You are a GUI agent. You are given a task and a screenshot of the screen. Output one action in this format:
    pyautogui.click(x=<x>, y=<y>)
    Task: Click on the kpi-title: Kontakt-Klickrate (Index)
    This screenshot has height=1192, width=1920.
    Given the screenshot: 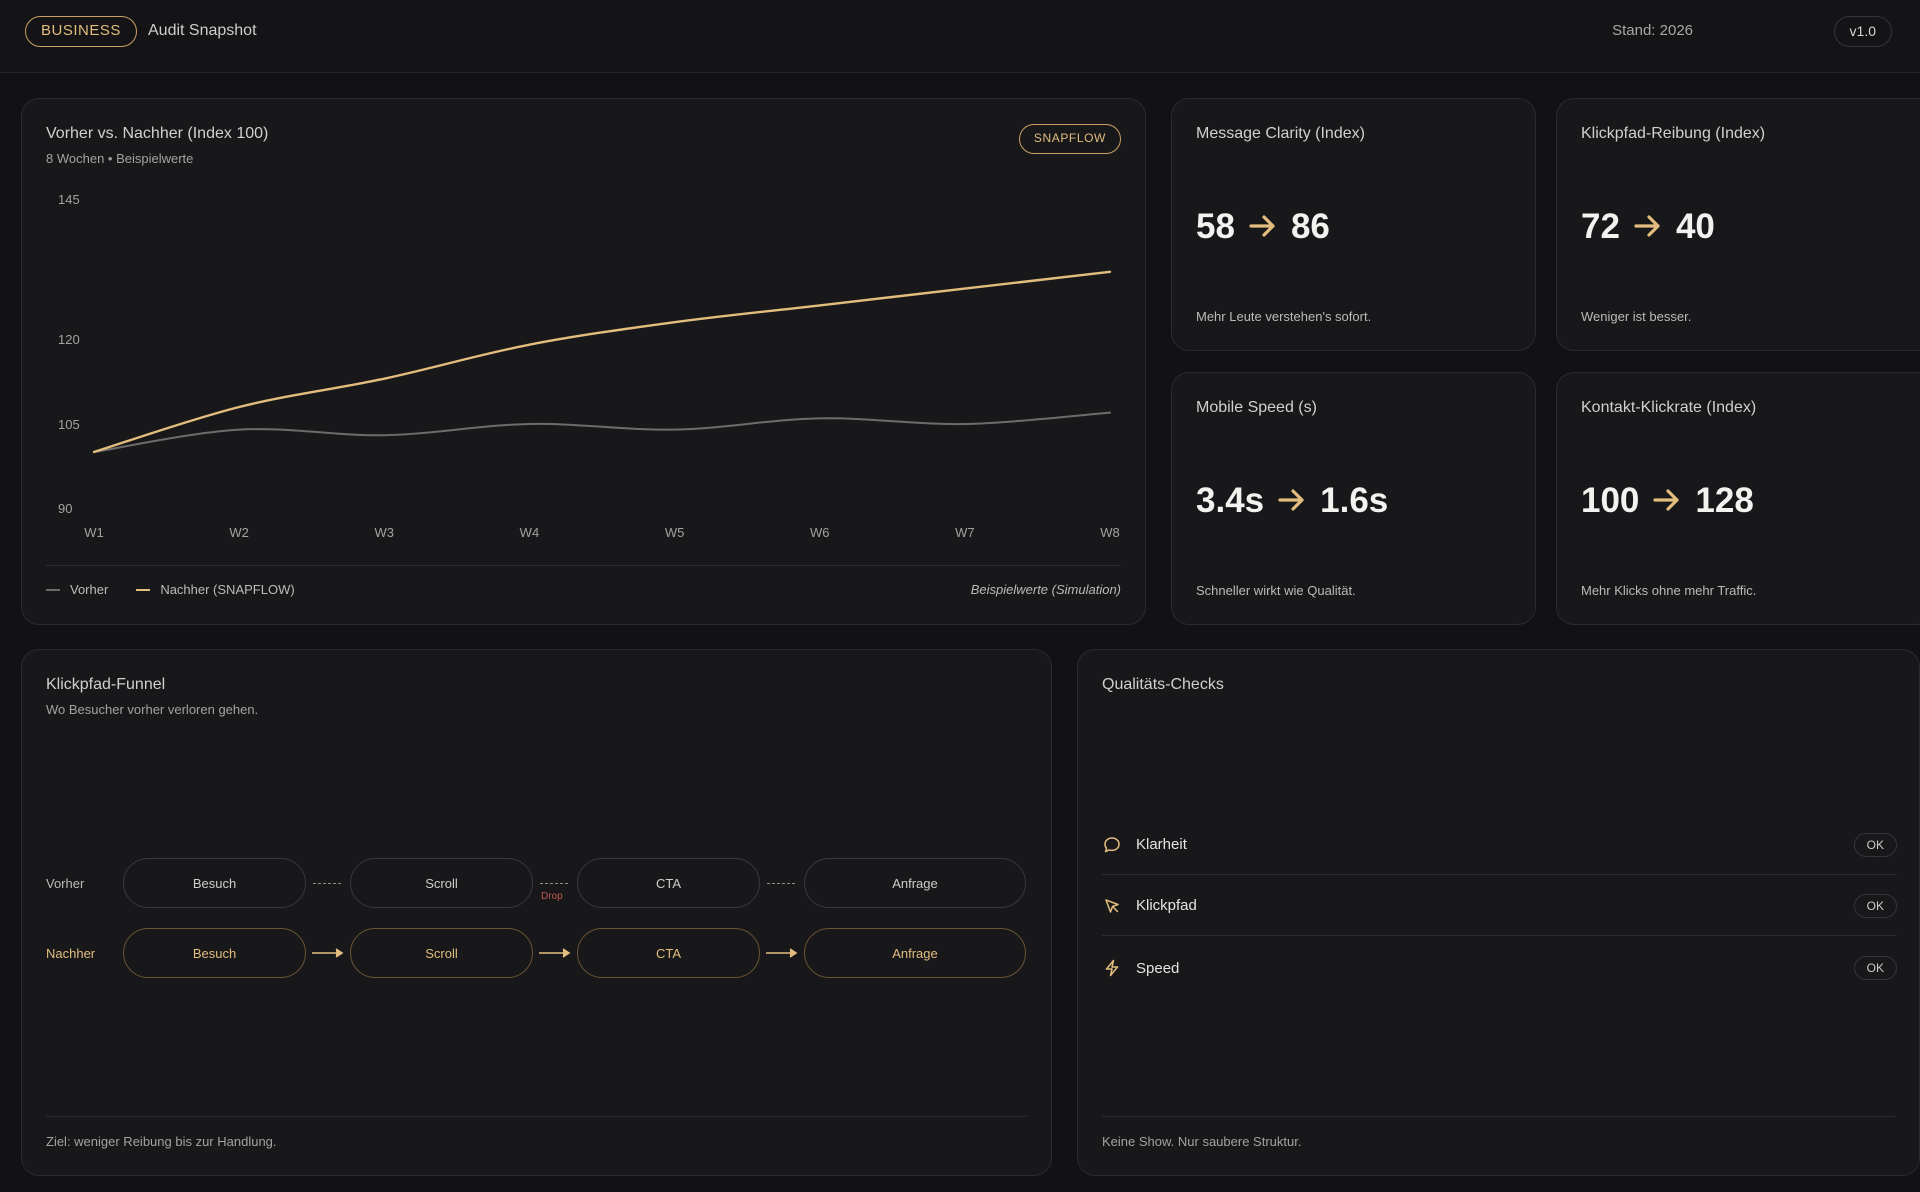 What is the action you would take?
    pyautogui.click(x=1669, y=407)
    